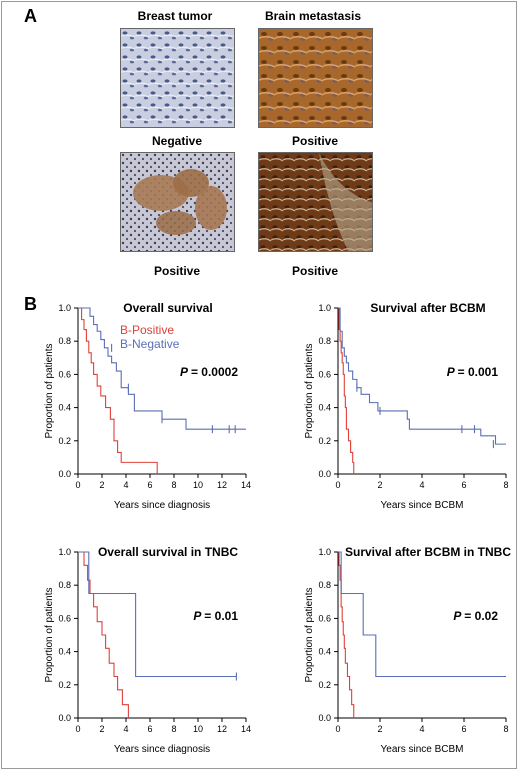 The image size is (520, 780). I want to click on p-value: P = 0.001, so click(473, 372).